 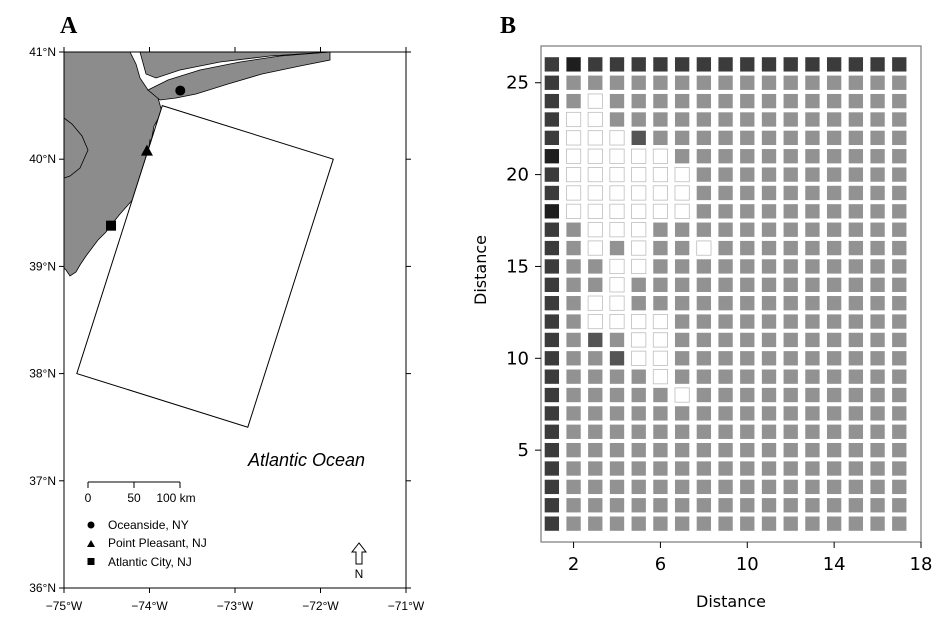 What do you see at coordinates (149, 606) in the screenshot?
I see `lon-tick-label: −74°W` at bounding box center [149, 606].